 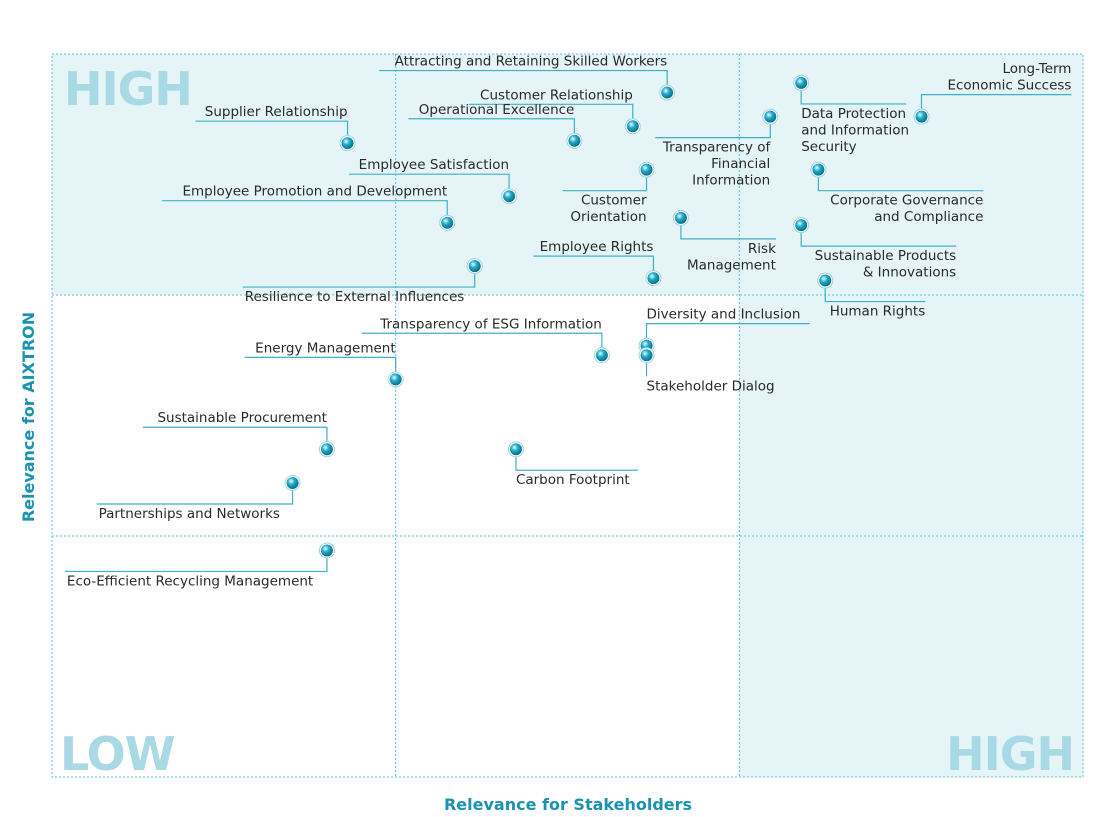 I want to click on x-axis-title: Relevance for Stakeholders, so click(x=568, y=804).